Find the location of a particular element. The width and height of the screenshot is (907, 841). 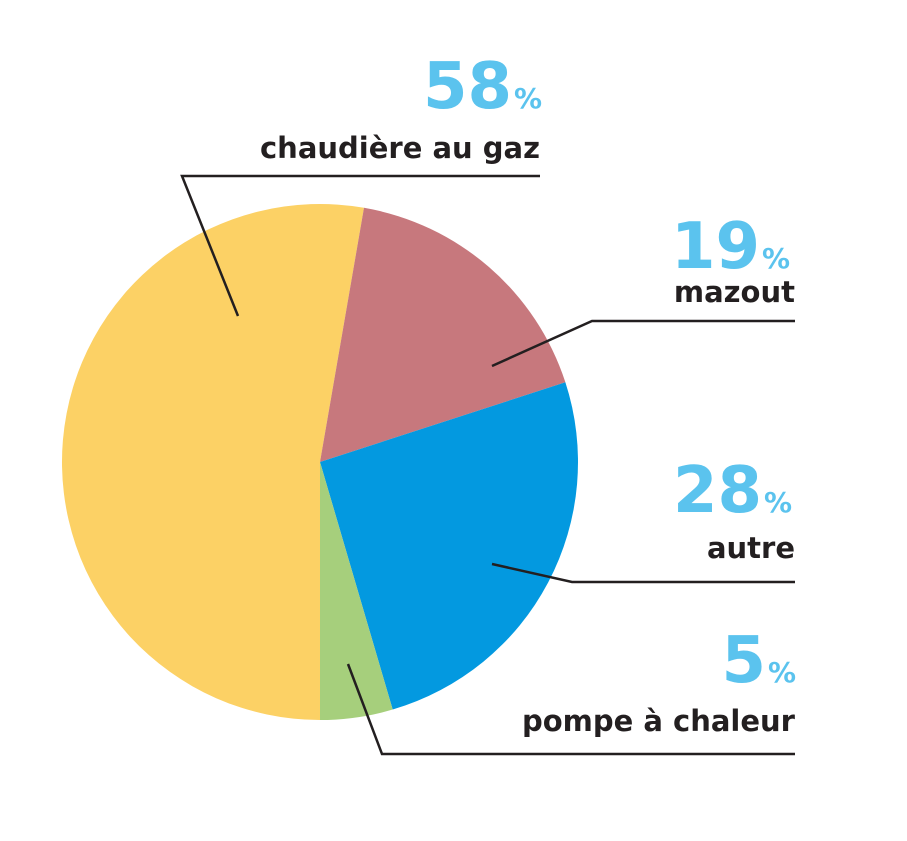

leader-line-autre is located at coordinates (643, 573).